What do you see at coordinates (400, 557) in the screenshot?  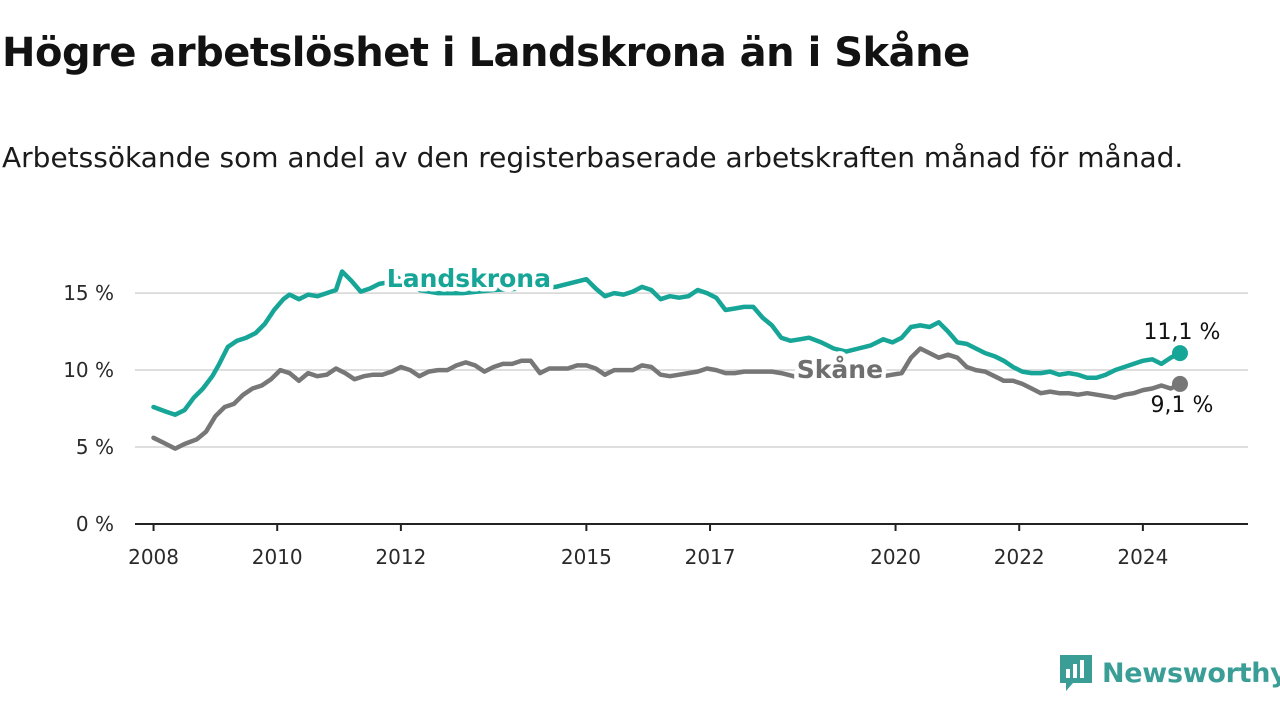 I see `x-tick-label: 2012` at bounding box center [400, 557].